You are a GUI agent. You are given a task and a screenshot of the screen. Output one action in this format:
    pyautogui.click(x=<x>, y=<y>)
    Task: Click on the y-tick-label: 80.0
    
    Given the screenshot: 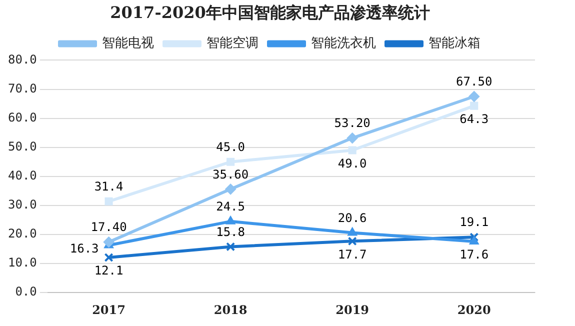 What is the action you would take?
    pyautogui.click(x=22, y=59)
    